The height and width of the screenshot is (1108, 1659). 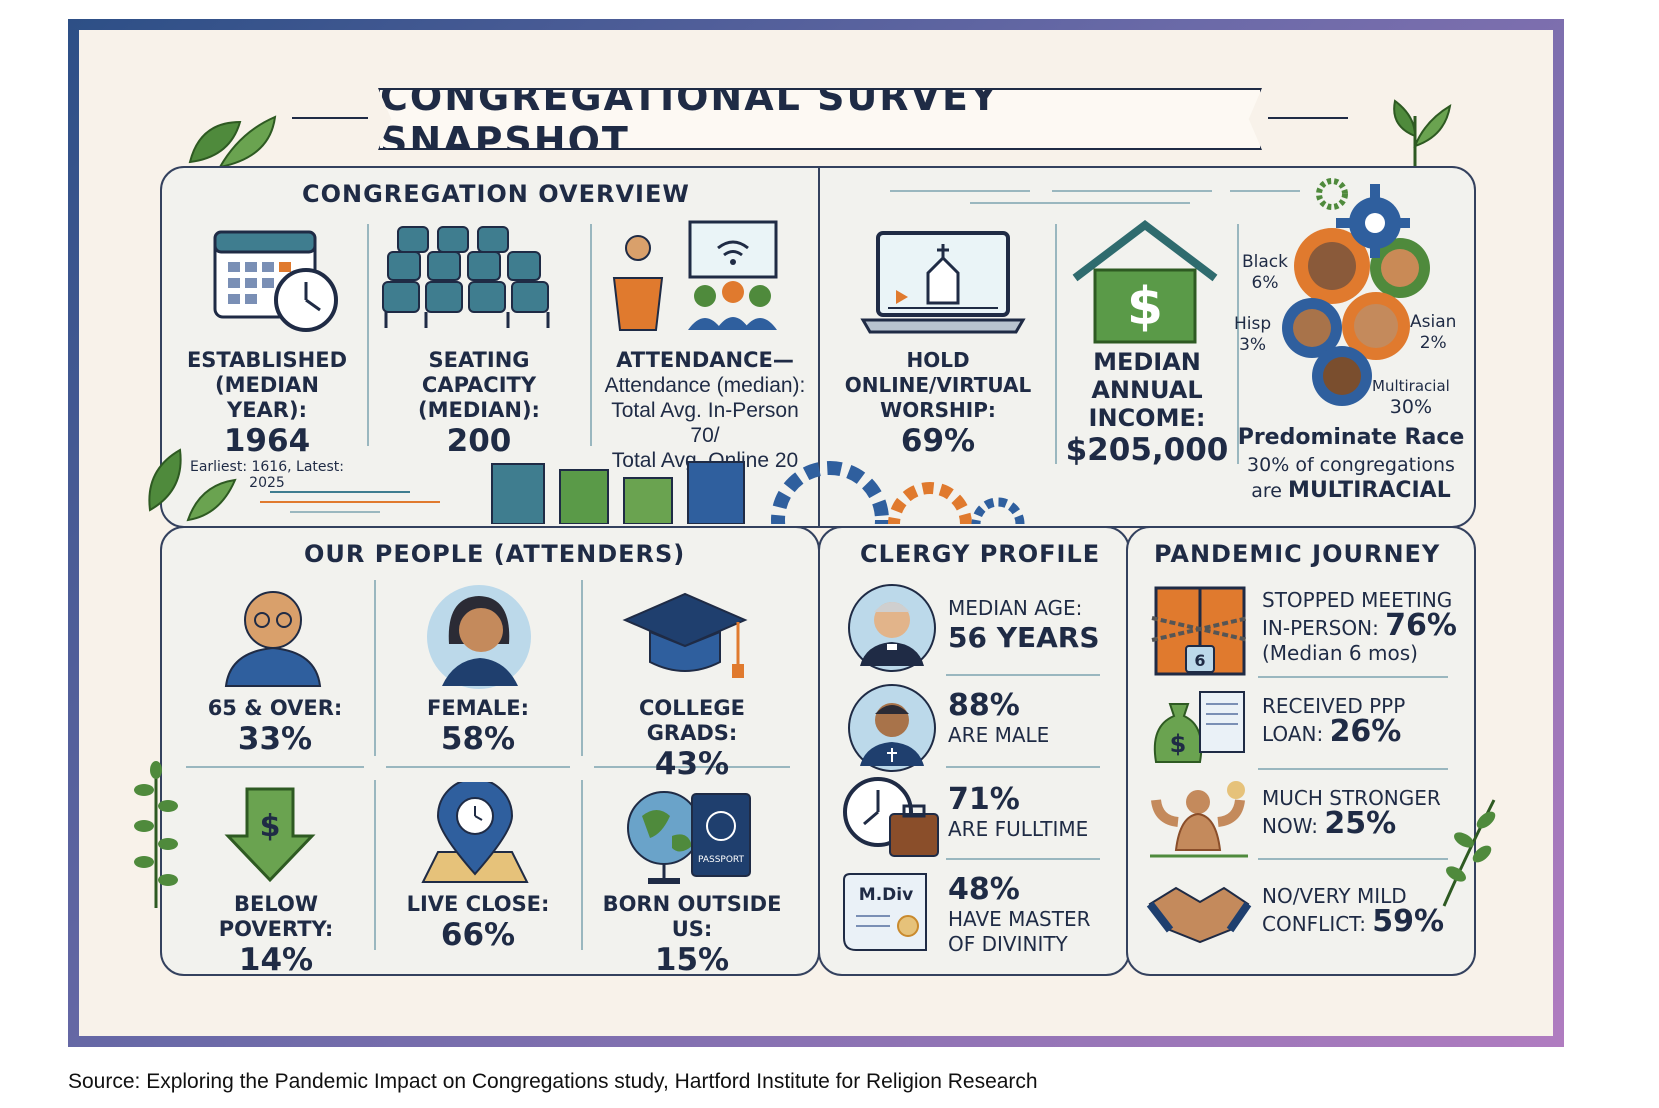 What do you see at coordinates (495, 554) in the screenshot?
I see `people-title: OUR PEOPLE (ATTENDERS)` at bounding box center [495, 554].